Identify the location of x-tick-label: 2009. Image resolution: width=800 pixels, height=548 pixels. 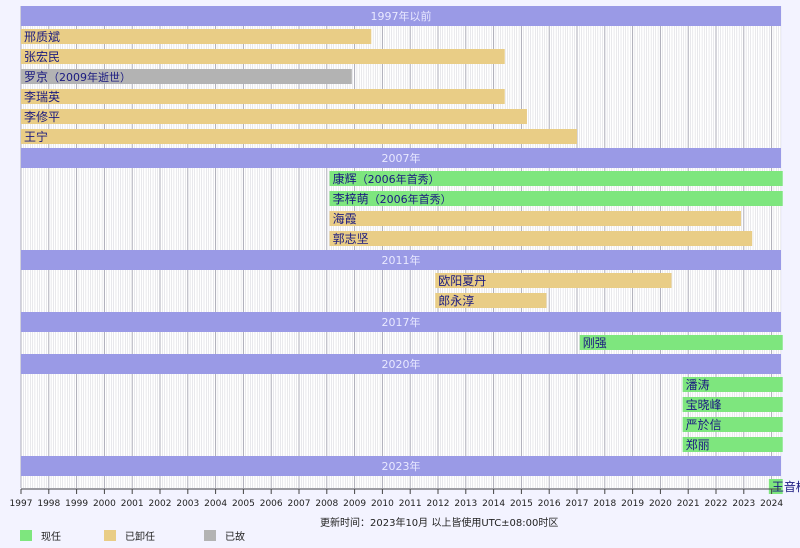
(354, 504).